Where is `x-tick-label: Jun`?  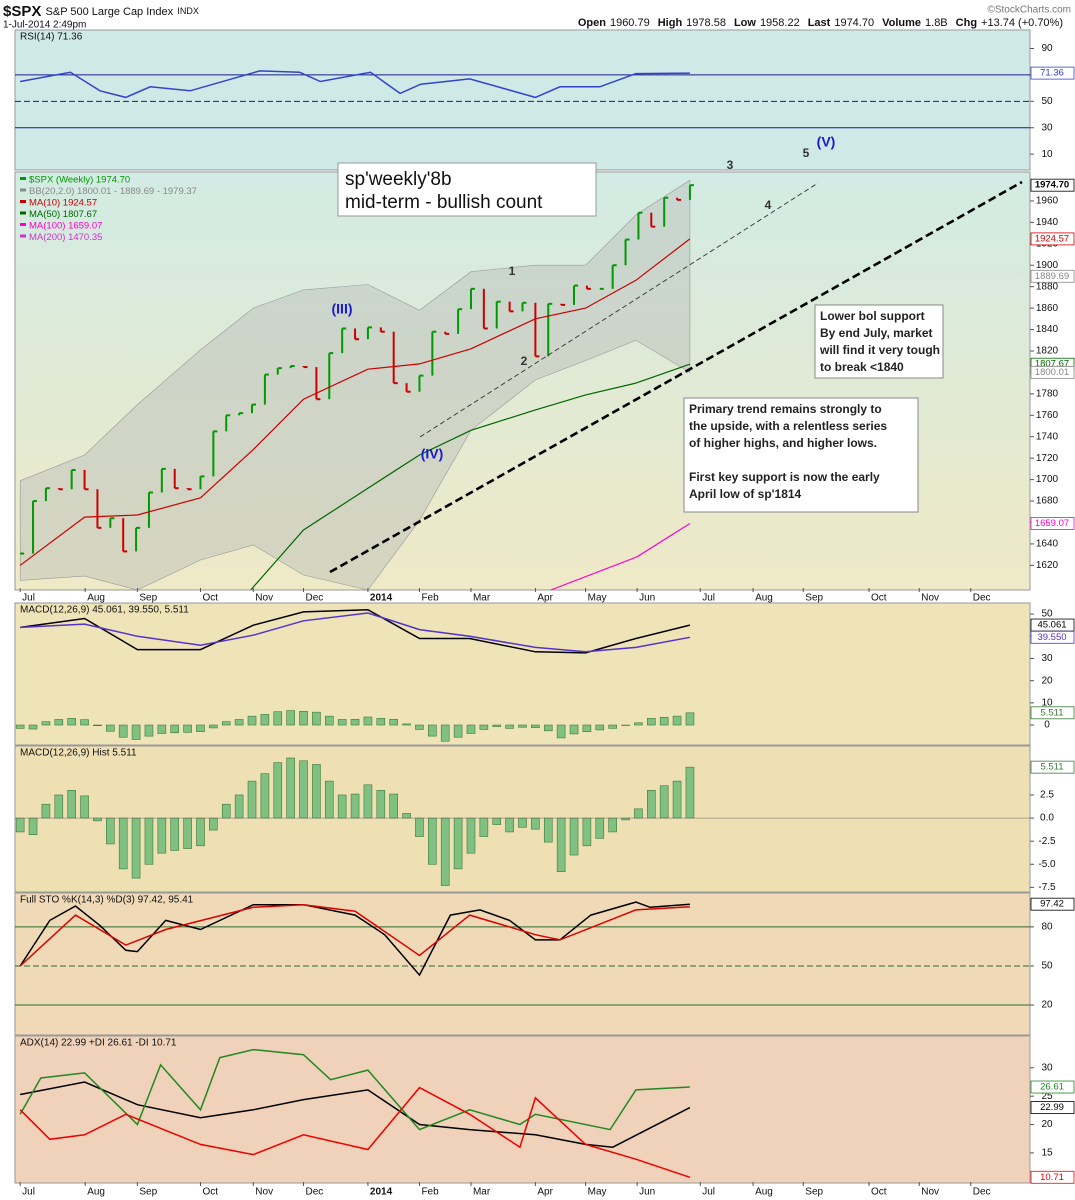 x-tick-label: Jun is located at coordinates (647, 598).